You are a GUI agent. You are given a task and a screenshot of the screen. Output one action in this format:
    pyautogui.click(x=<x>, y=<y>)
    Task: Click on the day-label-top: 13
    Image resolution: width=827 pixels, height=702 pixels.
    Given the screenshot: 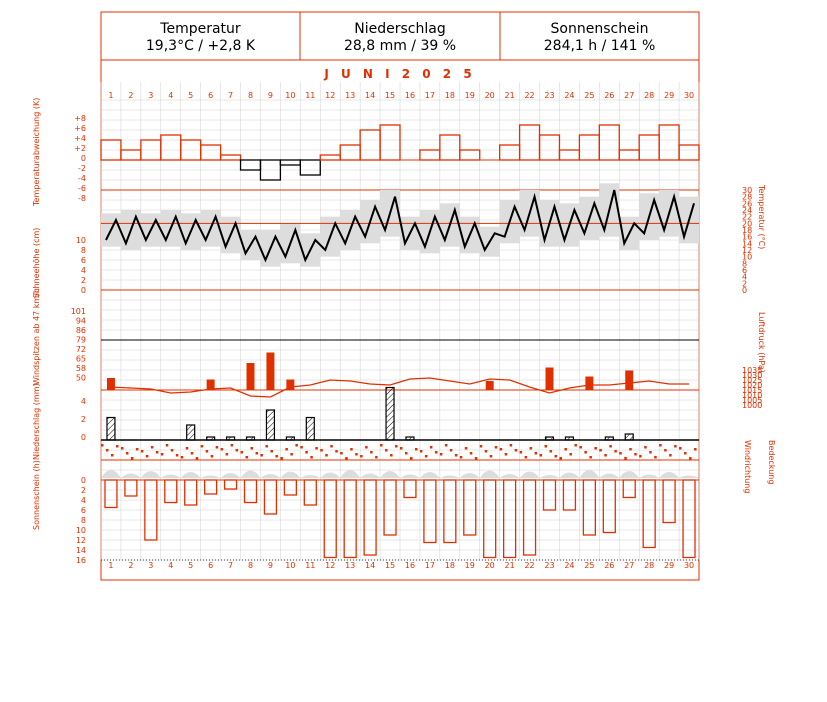 What is the action you would take?
    pyautogui.click(x=350, y=95)
    